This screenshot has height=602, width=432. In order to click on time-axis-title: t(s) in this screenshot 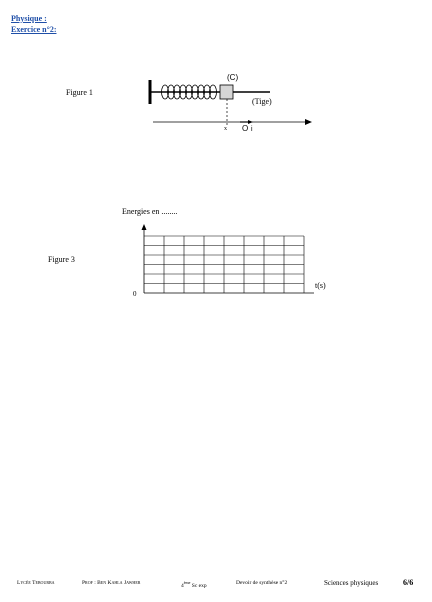, I will do `click(320, 285)`.